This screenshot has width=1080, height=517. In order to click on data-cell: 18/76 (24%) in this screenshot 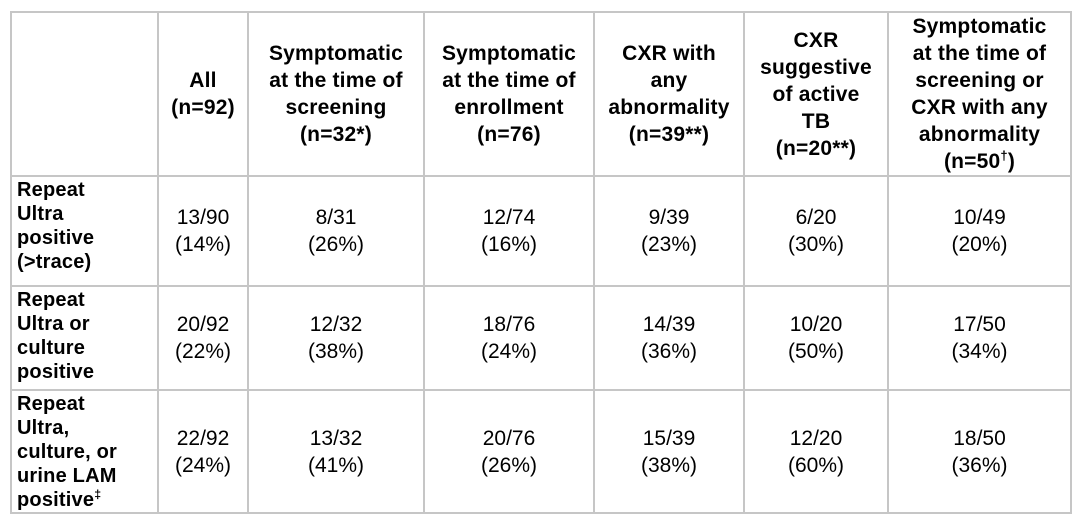, I will do `click(509, 338)`.